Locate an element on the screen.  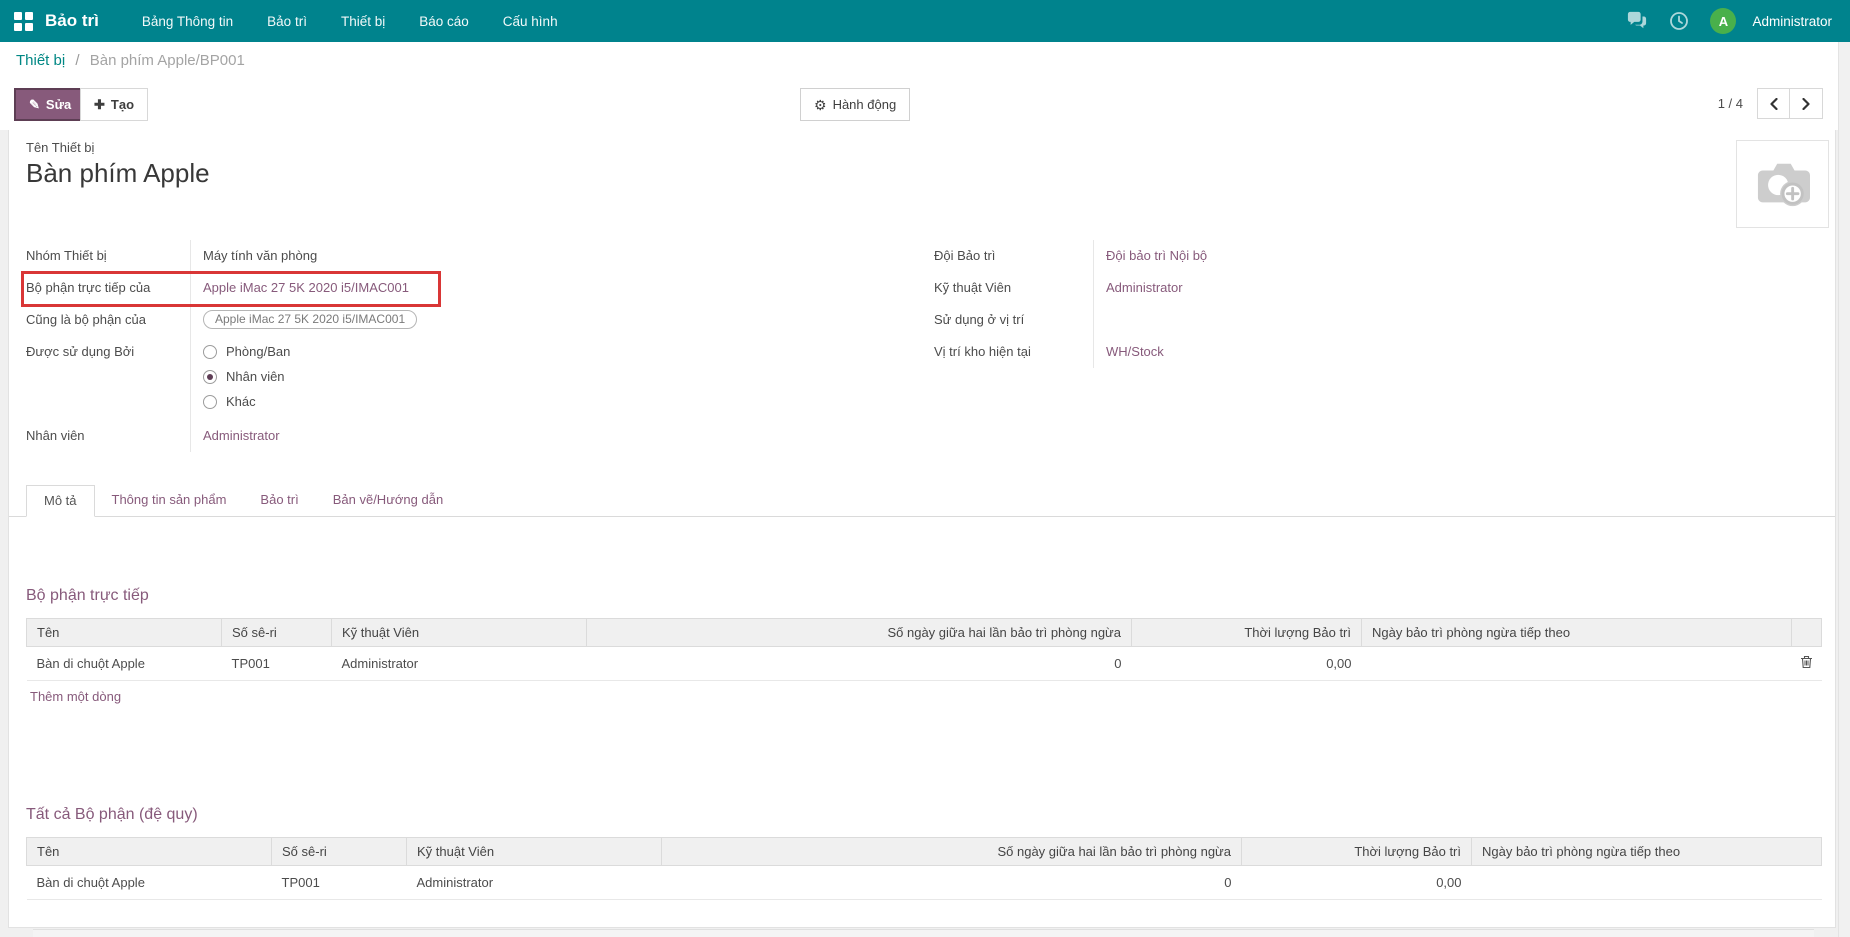
equipment-name-label: Tên Thiết bị is located at coordinates (60, 147).